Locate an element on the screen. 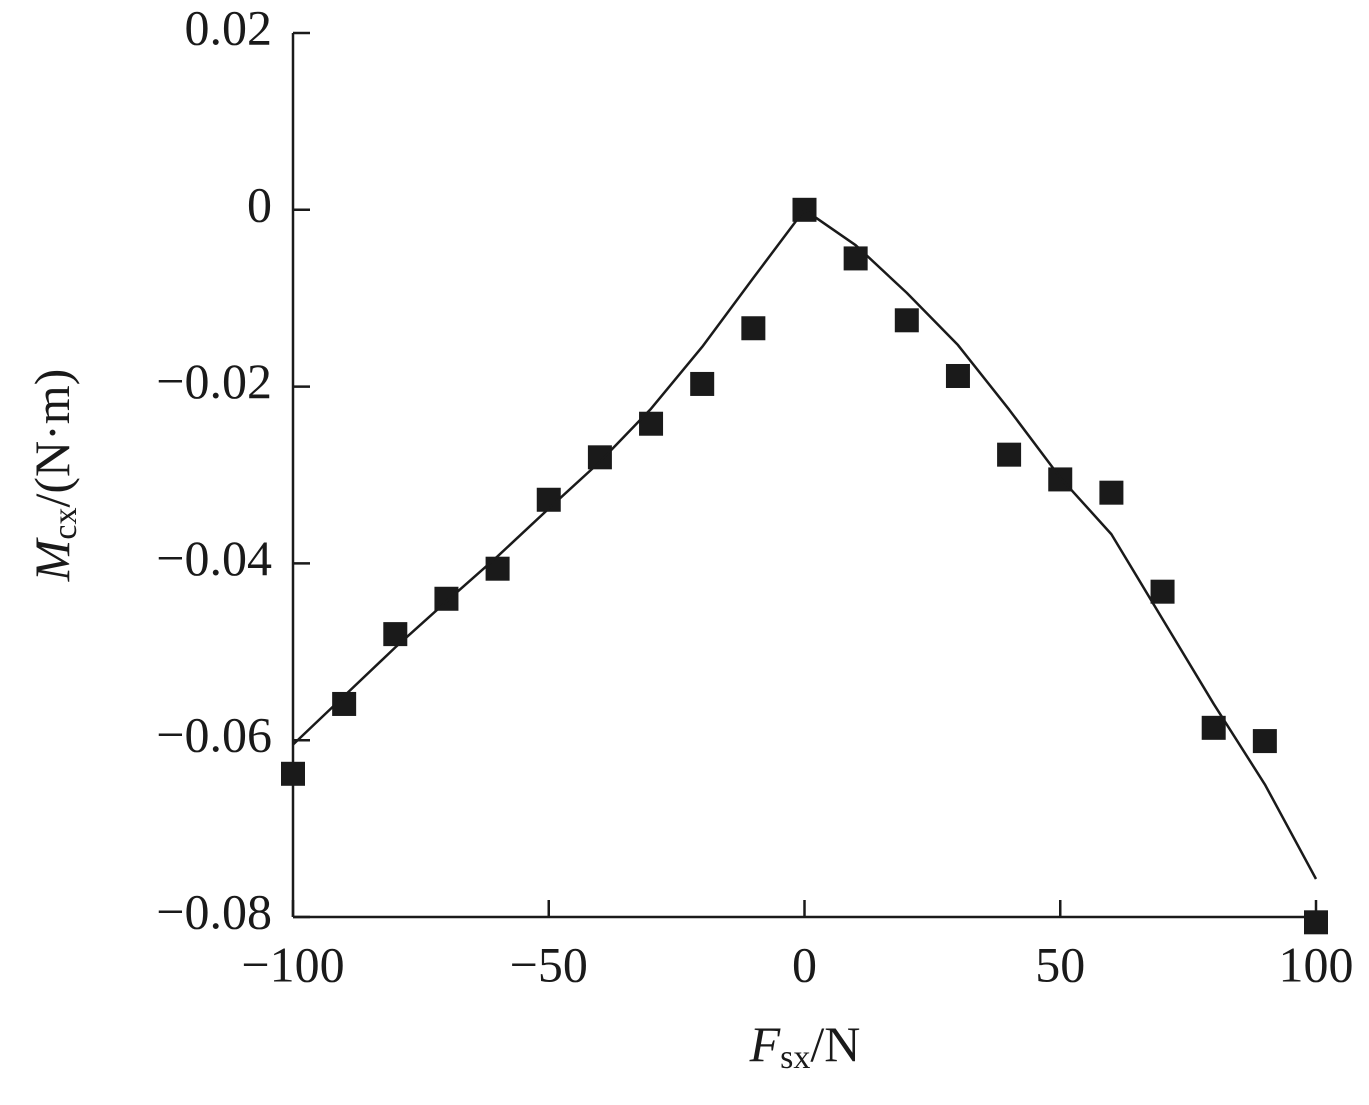 The image size is (1369, 1105). y-tick-label: −0.04 is located at coordinates (214, 558).